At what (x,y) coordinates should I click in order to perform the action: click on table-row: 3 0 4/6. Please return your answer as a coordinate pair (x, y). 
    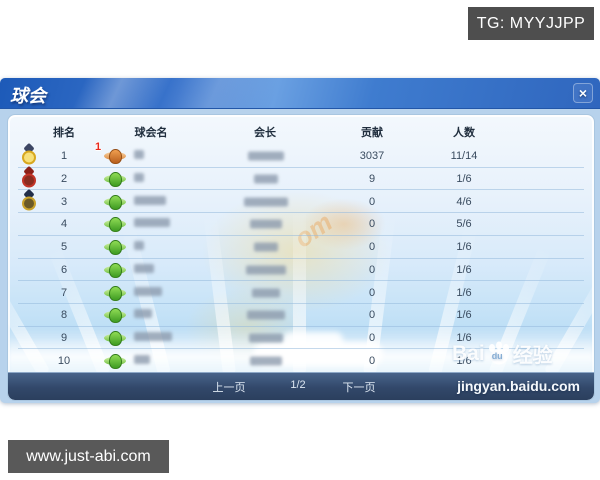
    Looking at the image, I should click on (301, 201).